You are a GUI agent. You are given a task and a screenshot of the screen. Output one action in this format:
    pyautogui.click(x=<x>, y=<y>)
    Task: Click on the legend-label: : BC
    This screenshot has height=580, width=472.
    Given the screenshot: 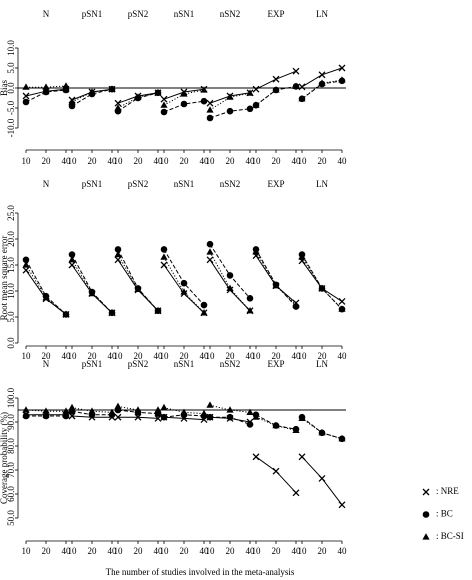 What is the action you would take?
    pyautogui.click(x=444, y=514)
    